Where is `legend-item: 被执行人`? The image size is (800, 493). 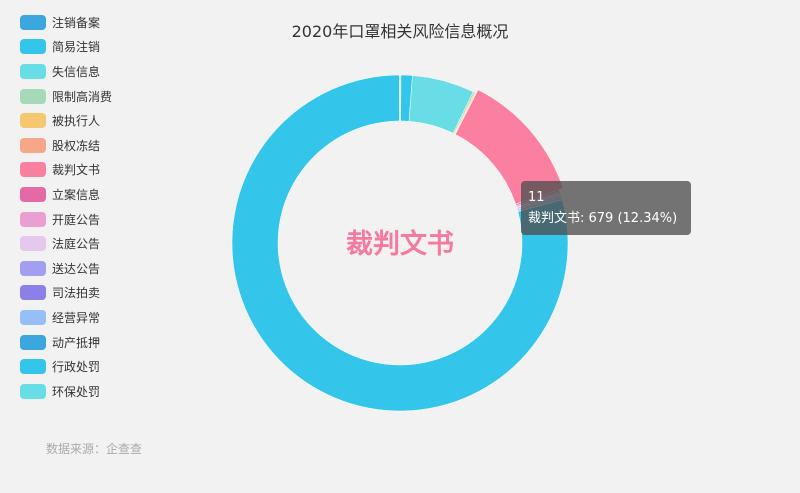
legend-item: 被执行人 is located at coordinates (66, 120).